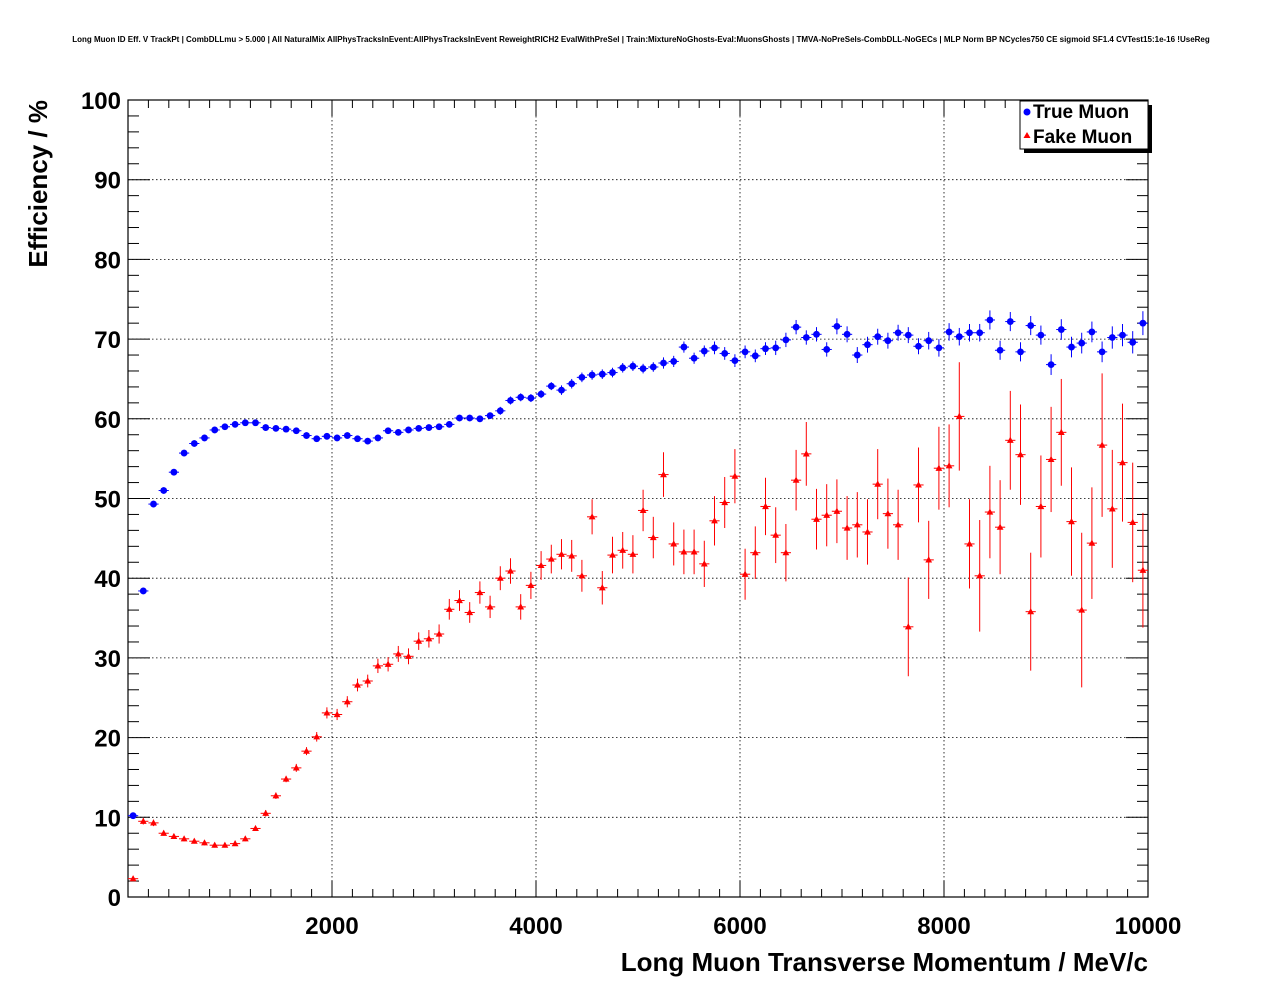  I want to click on x-tick-label: 4000, so click(535, 926).